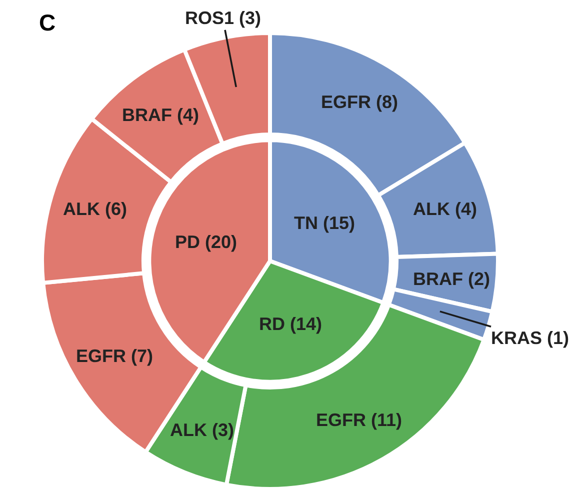 The width and height of the screenshot is (574, 492). Describe the element at coordinates (451, 279) in the screenshot. I see `slice-label: BRAF (2)` at that location.